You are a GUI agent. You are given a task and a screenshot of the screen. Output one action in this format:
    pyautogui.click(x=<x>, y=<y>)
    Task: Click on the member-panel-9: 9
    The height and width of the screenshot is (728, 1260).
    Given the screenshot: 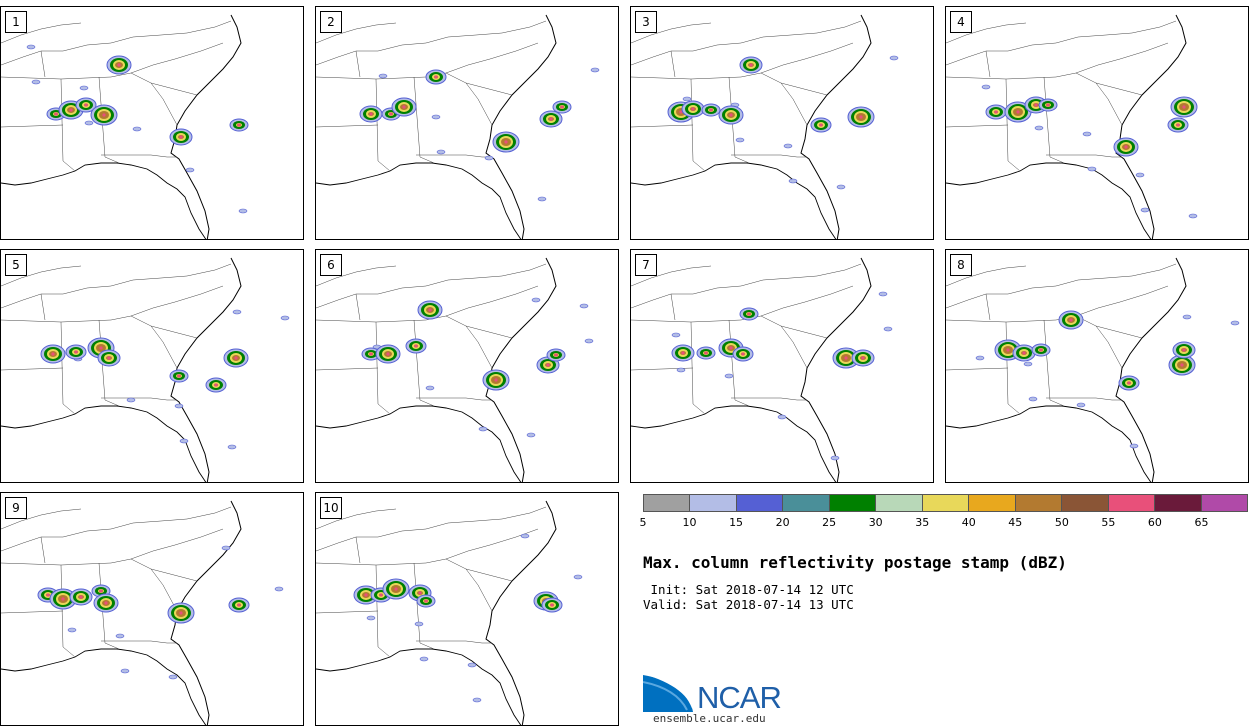 What is the action you would take?
    pyautogui.click(x=152, y=609)
    